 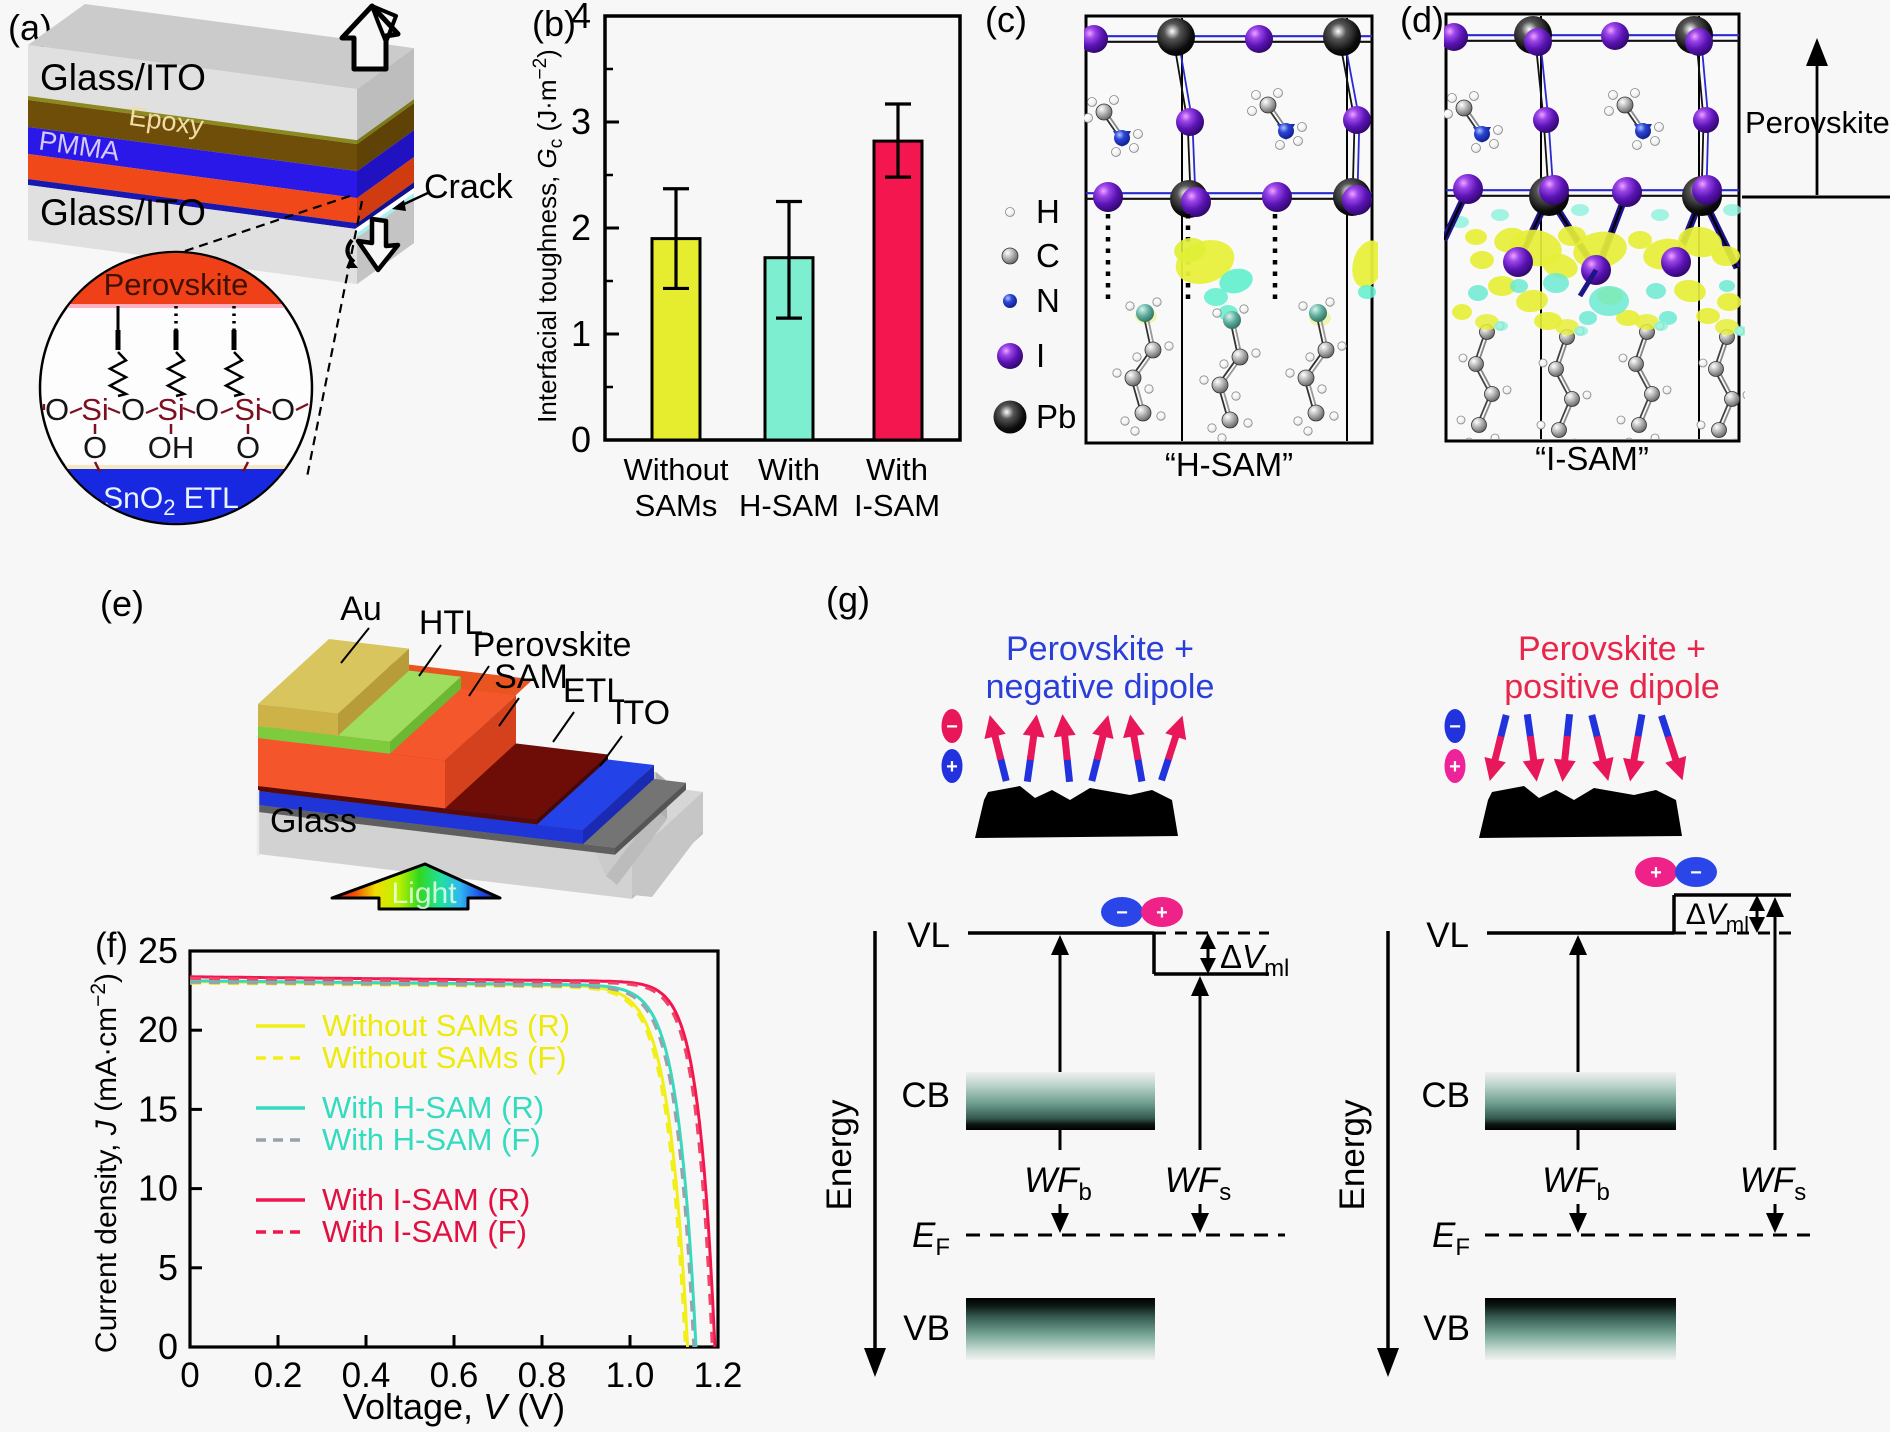 I want to click on svg-text: H, so click(x=1048, y=211).